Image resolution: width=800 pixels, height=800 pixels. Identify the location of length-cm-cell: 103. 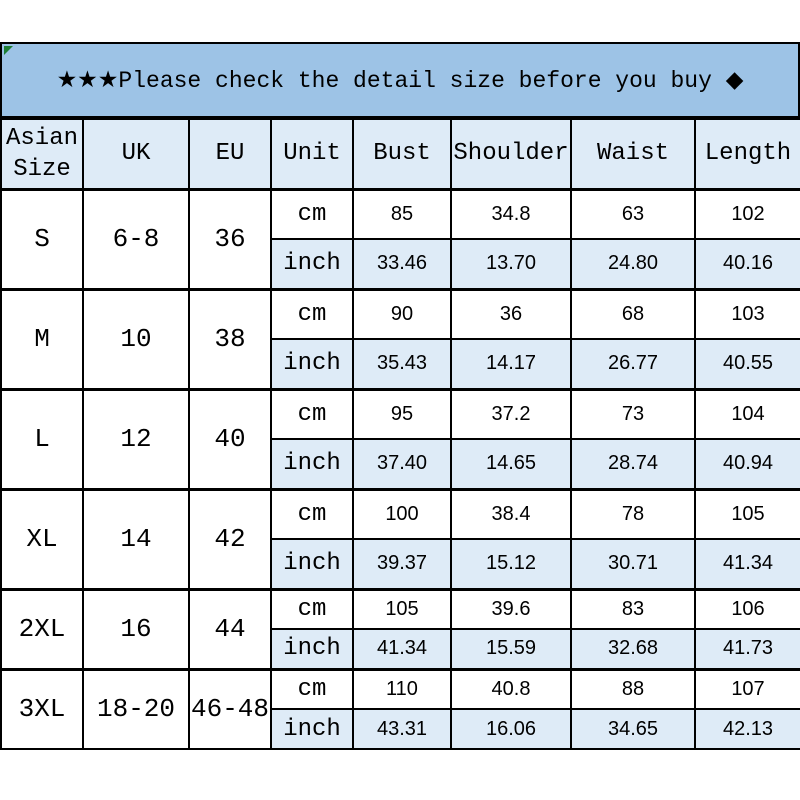
(747, 313).